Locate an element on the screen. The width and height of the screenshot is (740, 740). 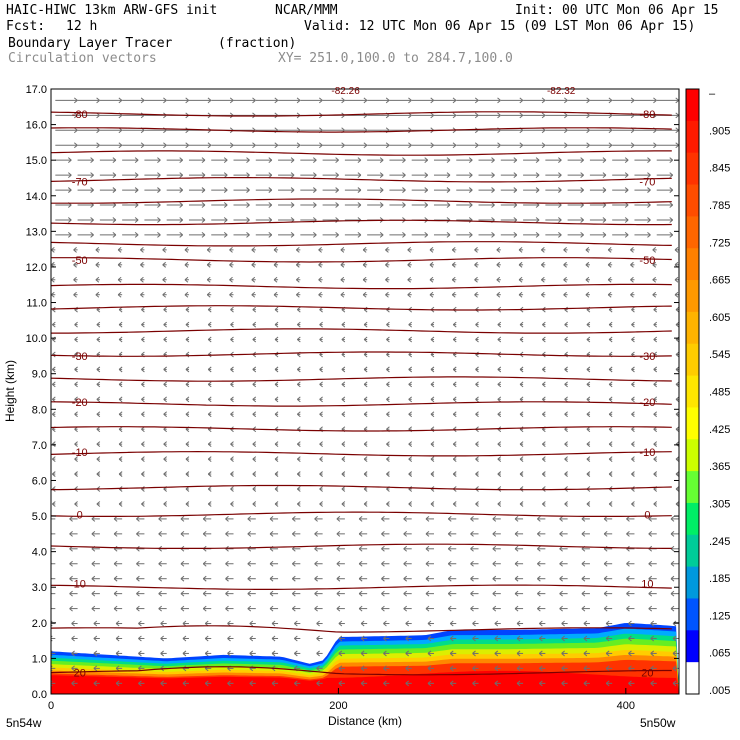
isotherm-line is located at coordinates (361, 286).